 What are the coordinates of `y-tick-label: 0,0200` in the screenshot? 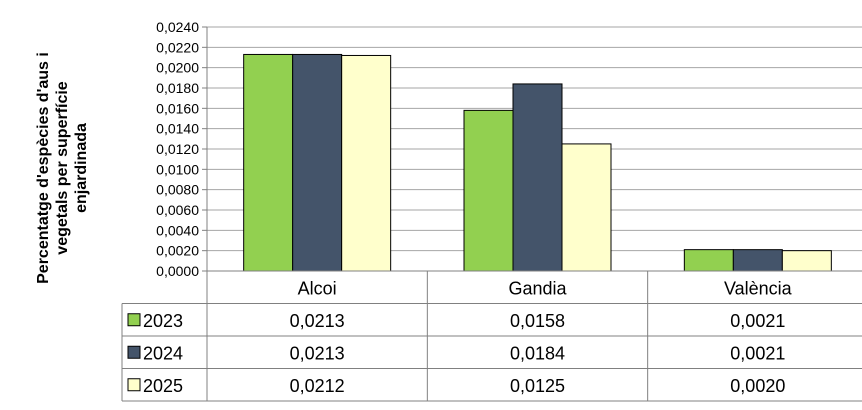 It's located at (177, 68).